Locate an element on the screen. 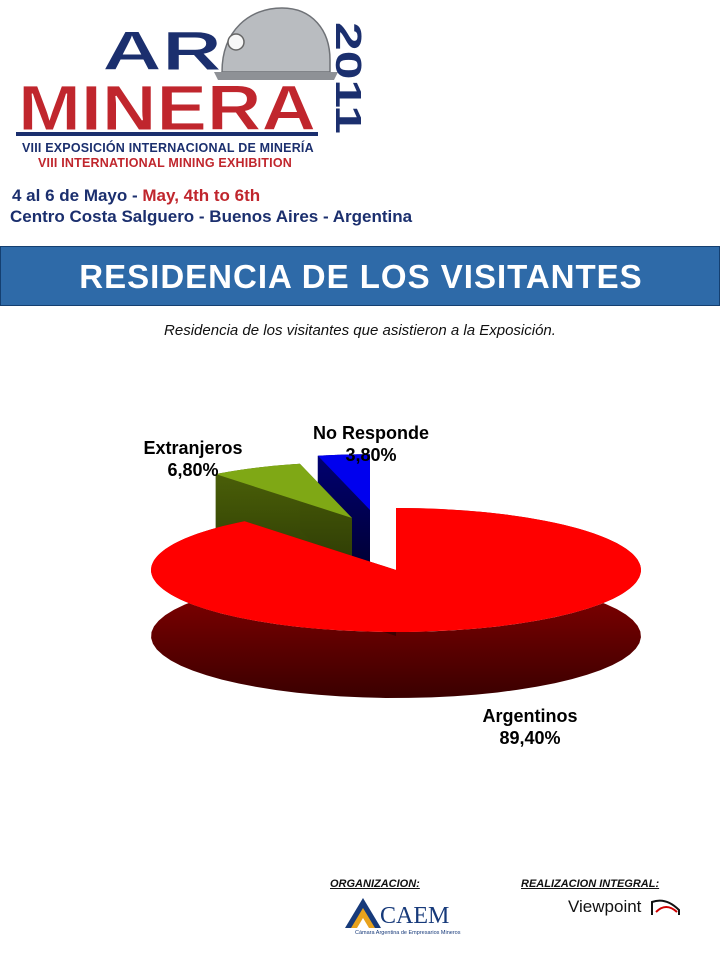 The height and width of the screenshot is (960, 720). event-dates: 4 al 6 de Mayo - May, 4th to 6th is located at coordinates (136, 196).